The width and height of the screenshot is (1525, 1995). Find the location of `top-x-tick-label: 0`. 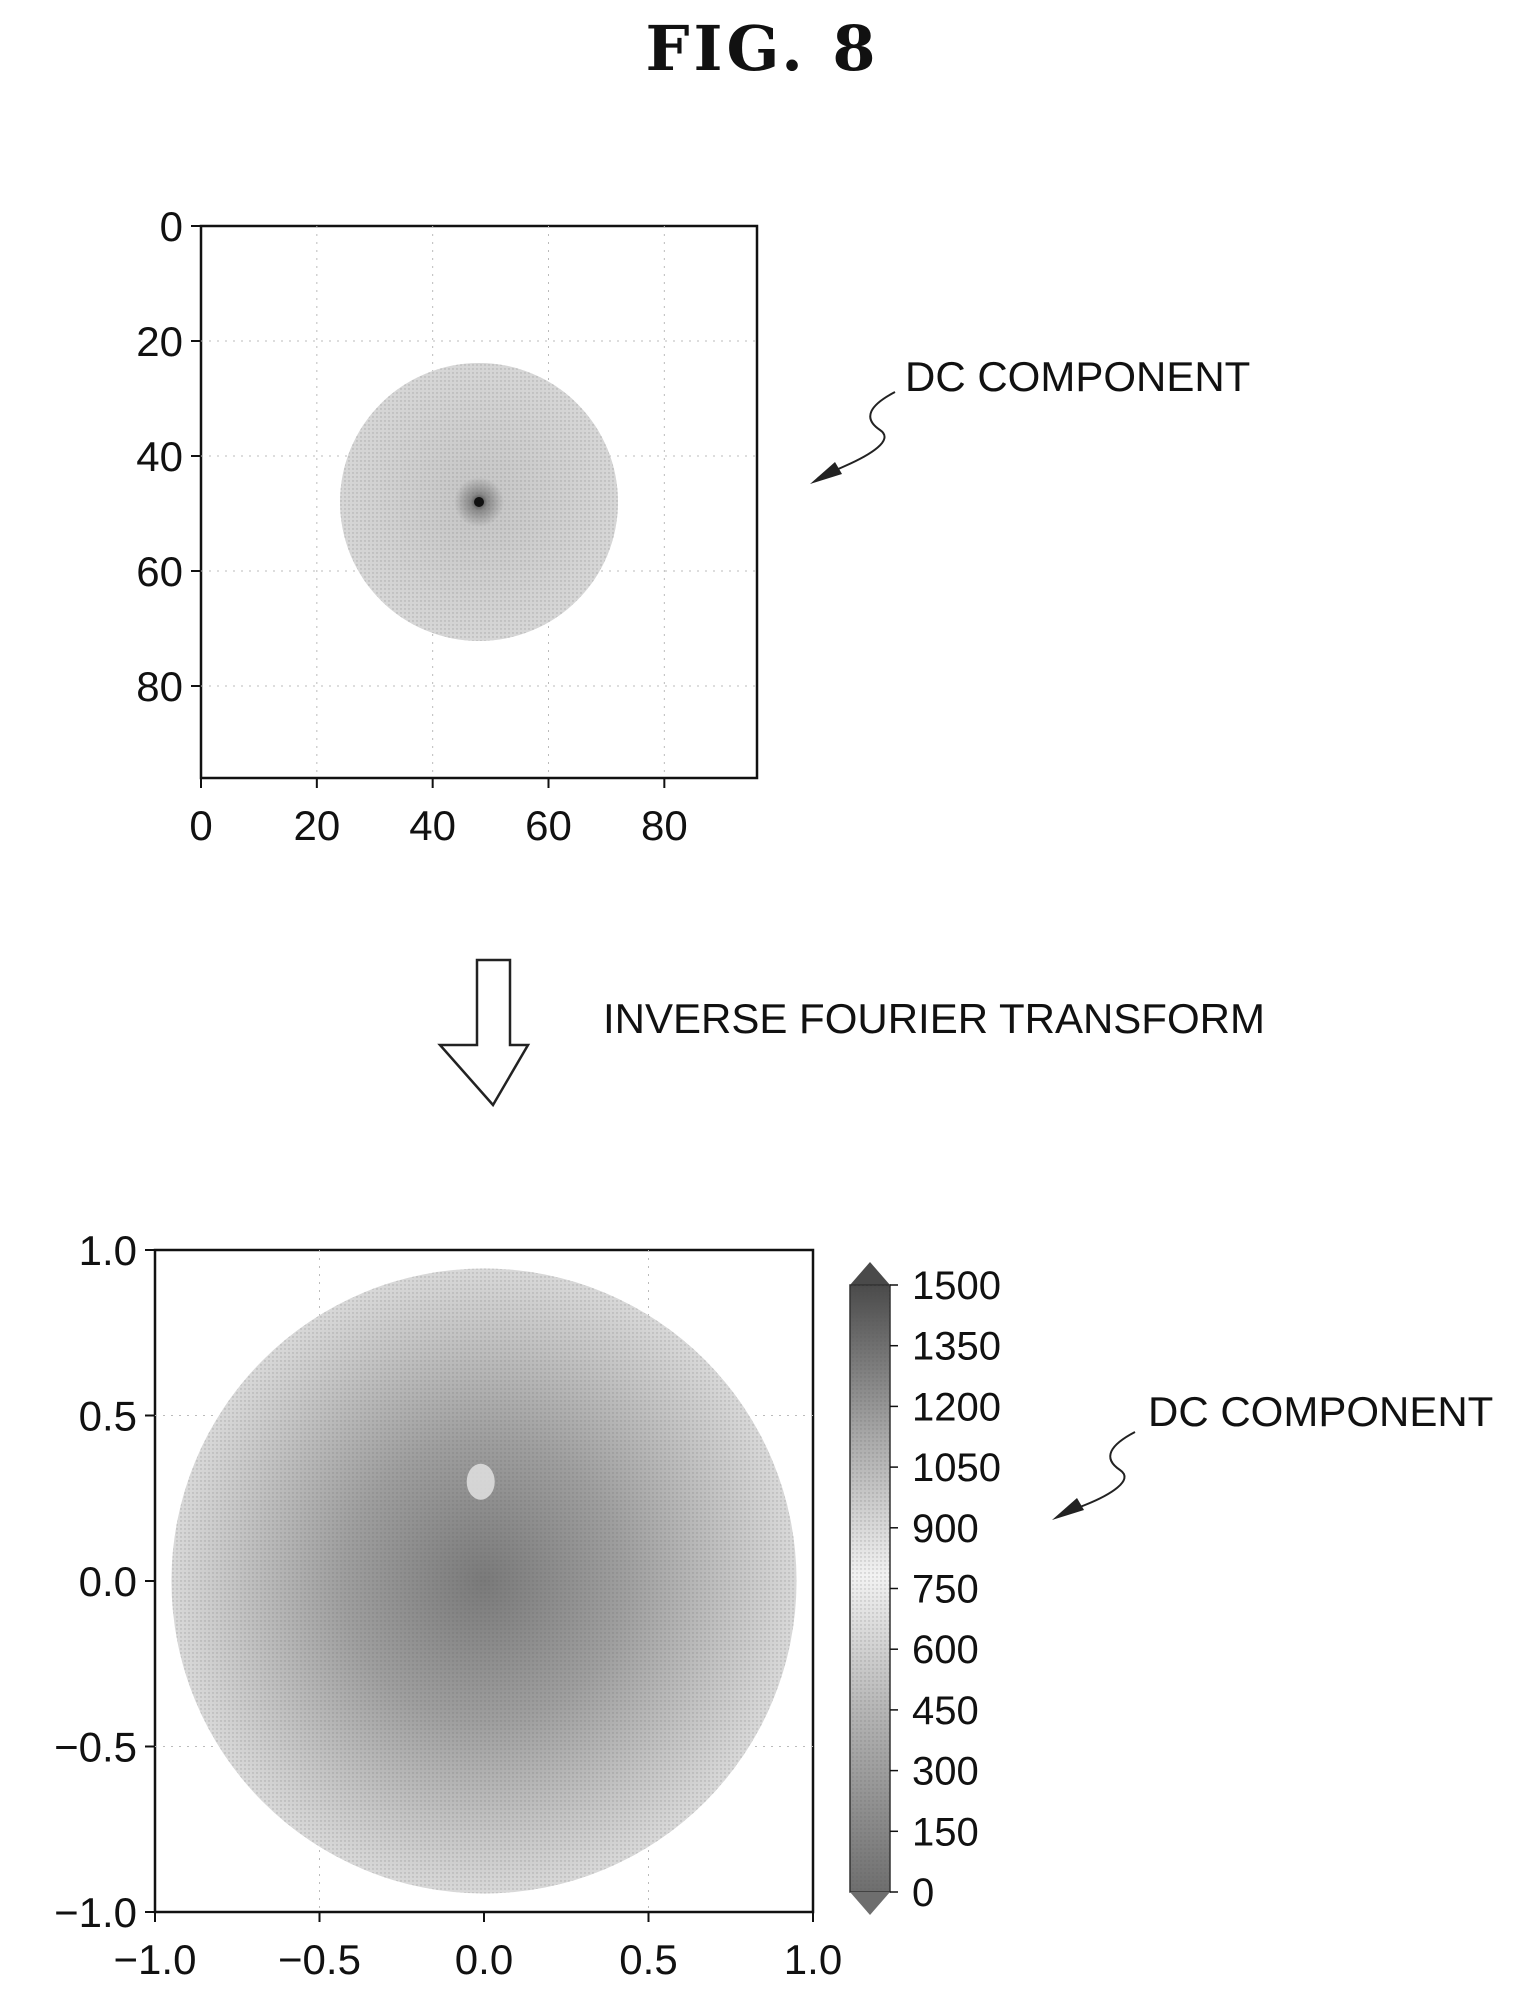

top-x-tick-label: 0 is located at coordinates (200, 825).